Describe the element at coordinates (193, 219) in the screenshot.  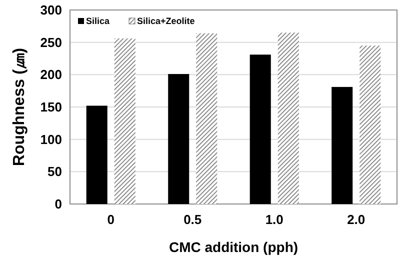
I see `x-tick-label: 0.5` at that location.